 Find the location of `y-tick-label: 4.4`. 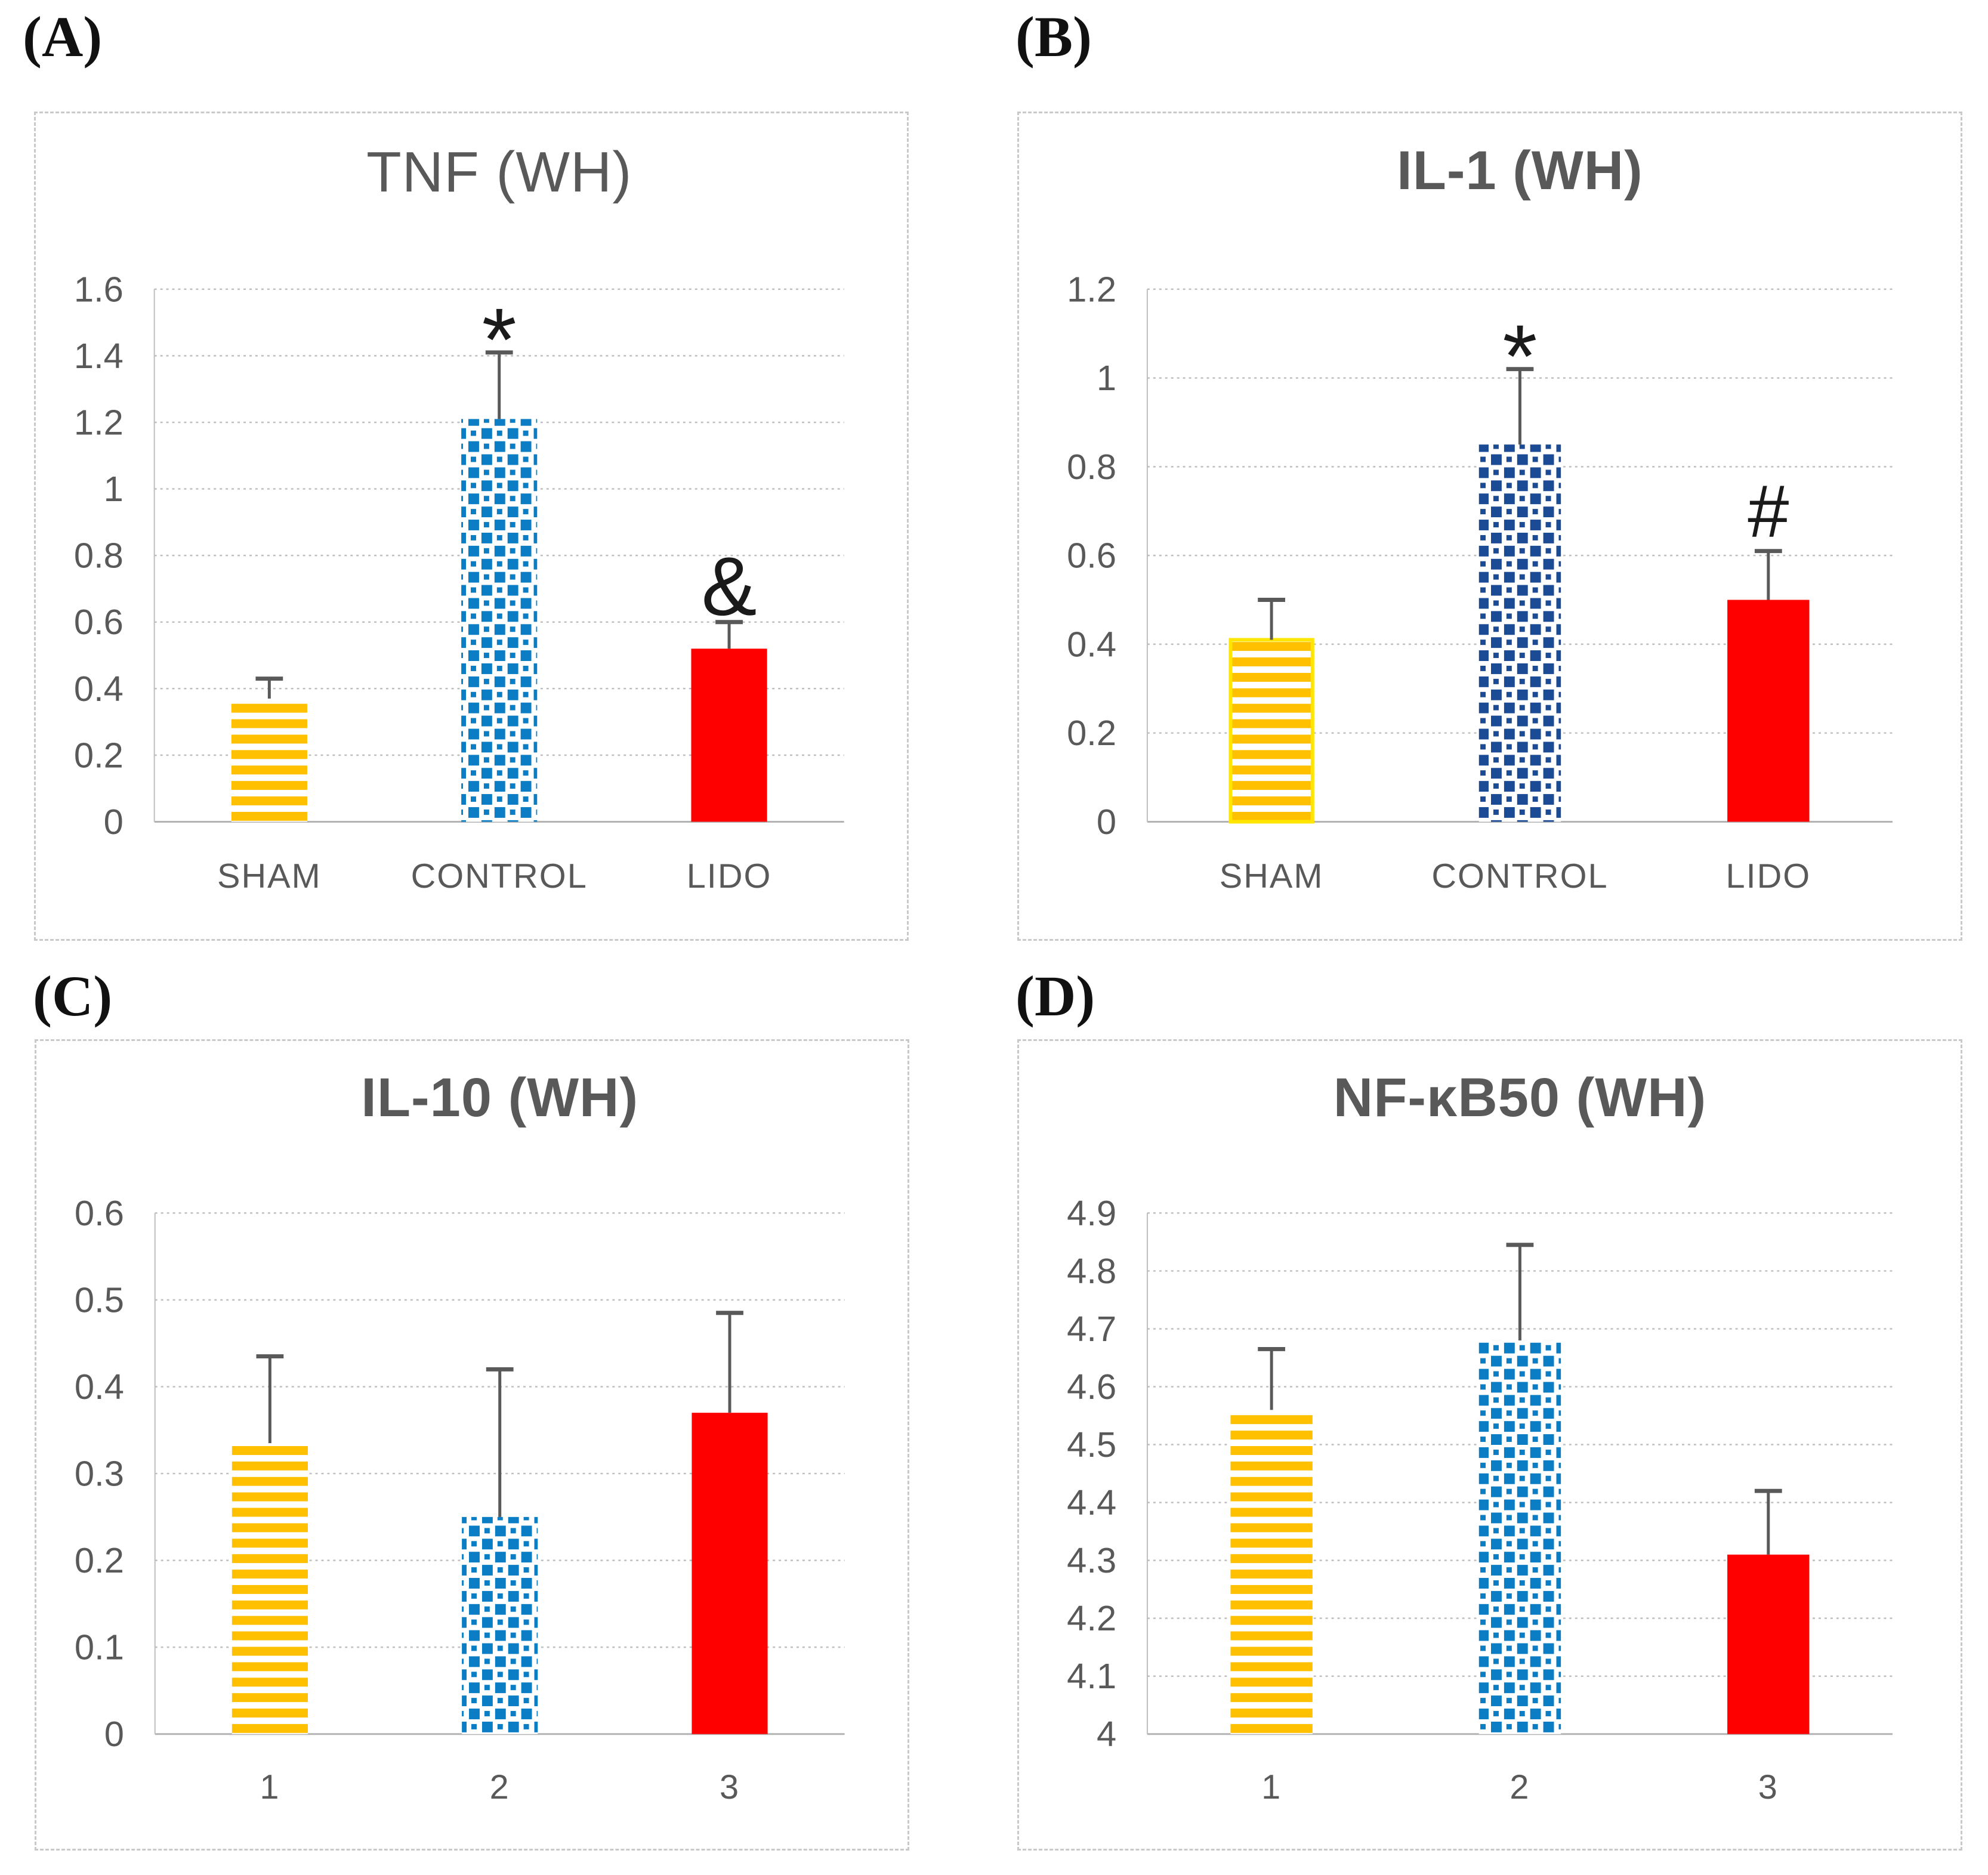

y-tick-label: 4.4 is located at coordinates (1091, 1502).